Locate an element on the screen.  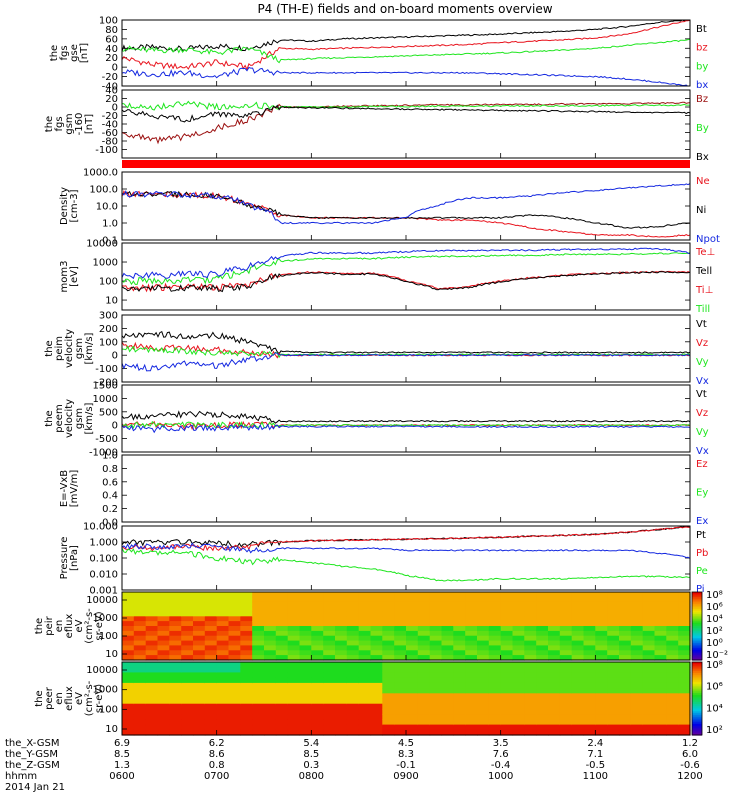
legend-label: Till is located at coordinates (702, 309).